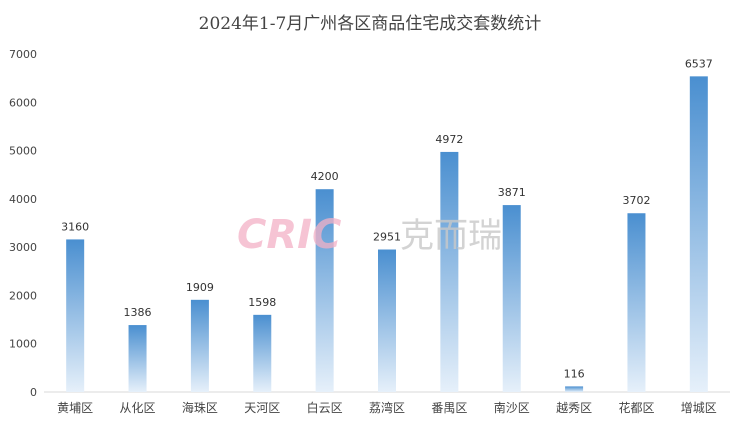  I want to click on x-tick-label: 天河区, so click(262, 408).